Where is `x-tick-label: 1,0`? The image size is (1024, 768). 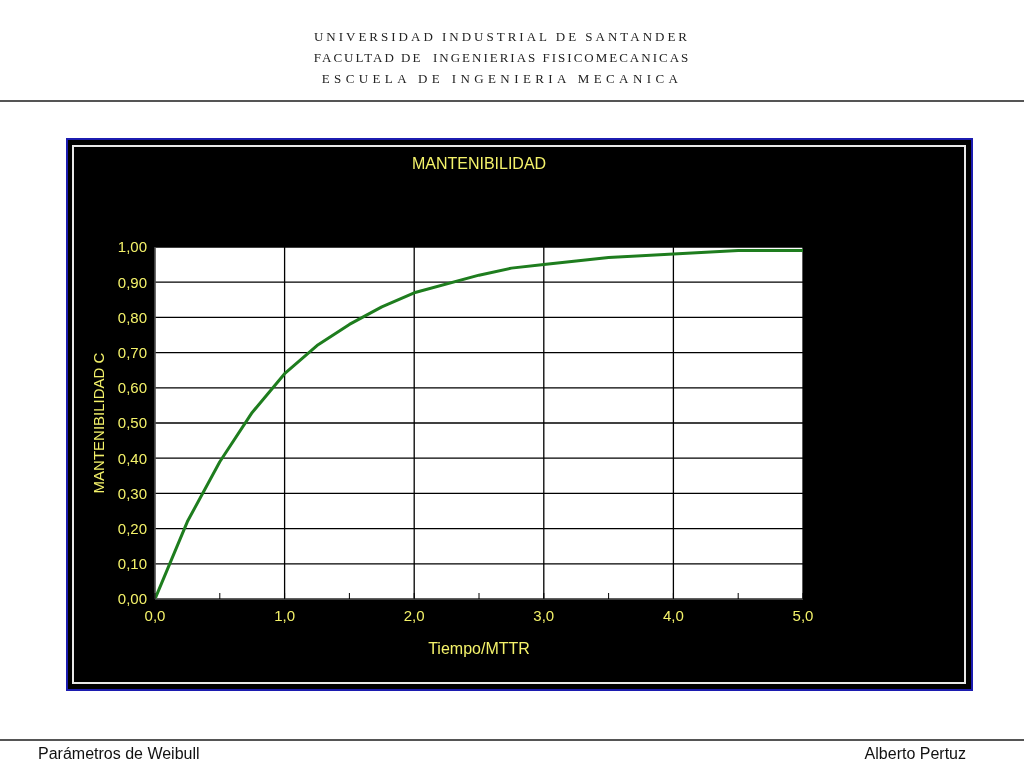 x-tick-label: 1,0 is located at coordinates (285, 615).